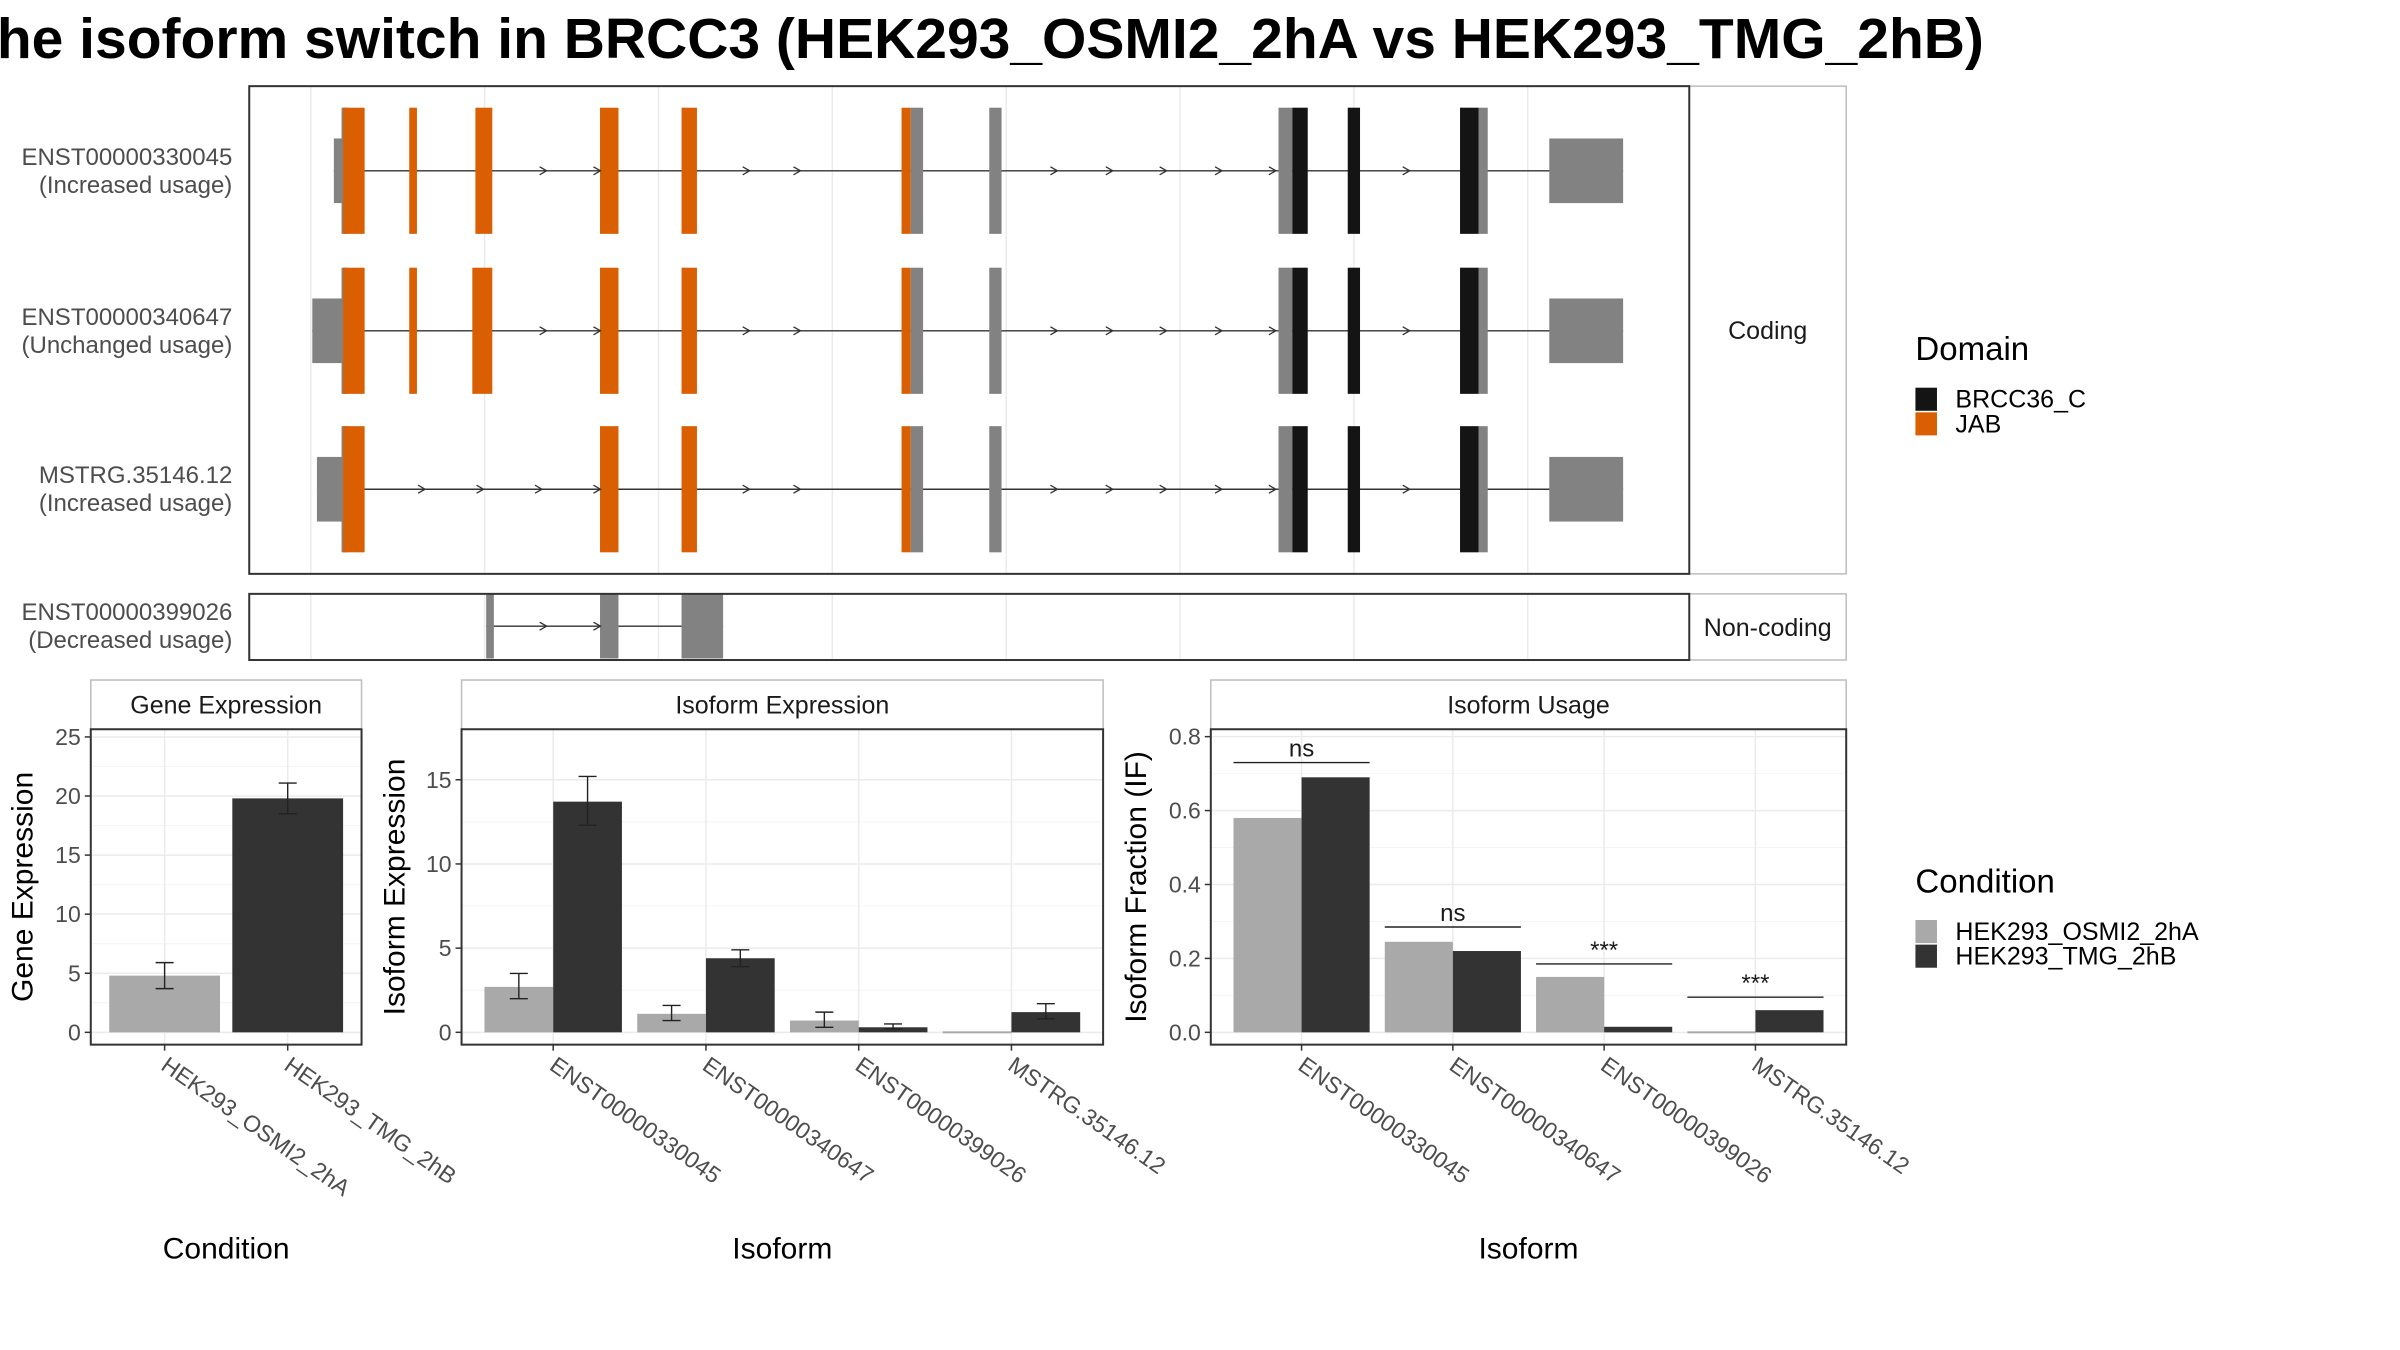 Image resolution: width=2400 pixels, height=1350 pixels. What do you see at coordinates (445, 948) in the screenshot?
I see `isoform-expression-y-tick-label: 5` at bounding box center [445, 948].